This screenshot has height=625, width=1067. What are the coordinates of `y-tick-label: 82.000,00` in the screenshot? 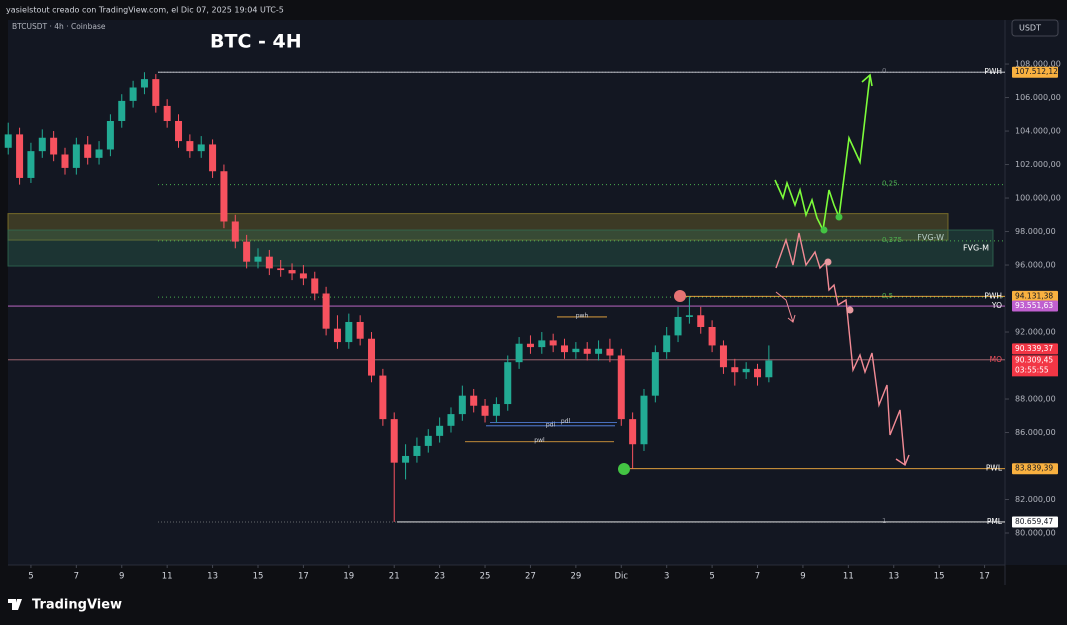 It's located at (1035, 499).